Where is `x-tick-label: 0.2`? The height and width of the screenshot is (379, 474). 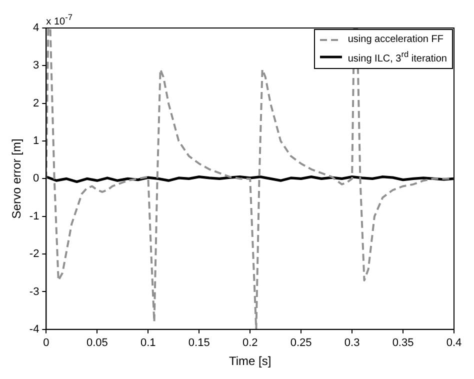 x-tick-label: 0.2 is located at coordinates (250, 343).